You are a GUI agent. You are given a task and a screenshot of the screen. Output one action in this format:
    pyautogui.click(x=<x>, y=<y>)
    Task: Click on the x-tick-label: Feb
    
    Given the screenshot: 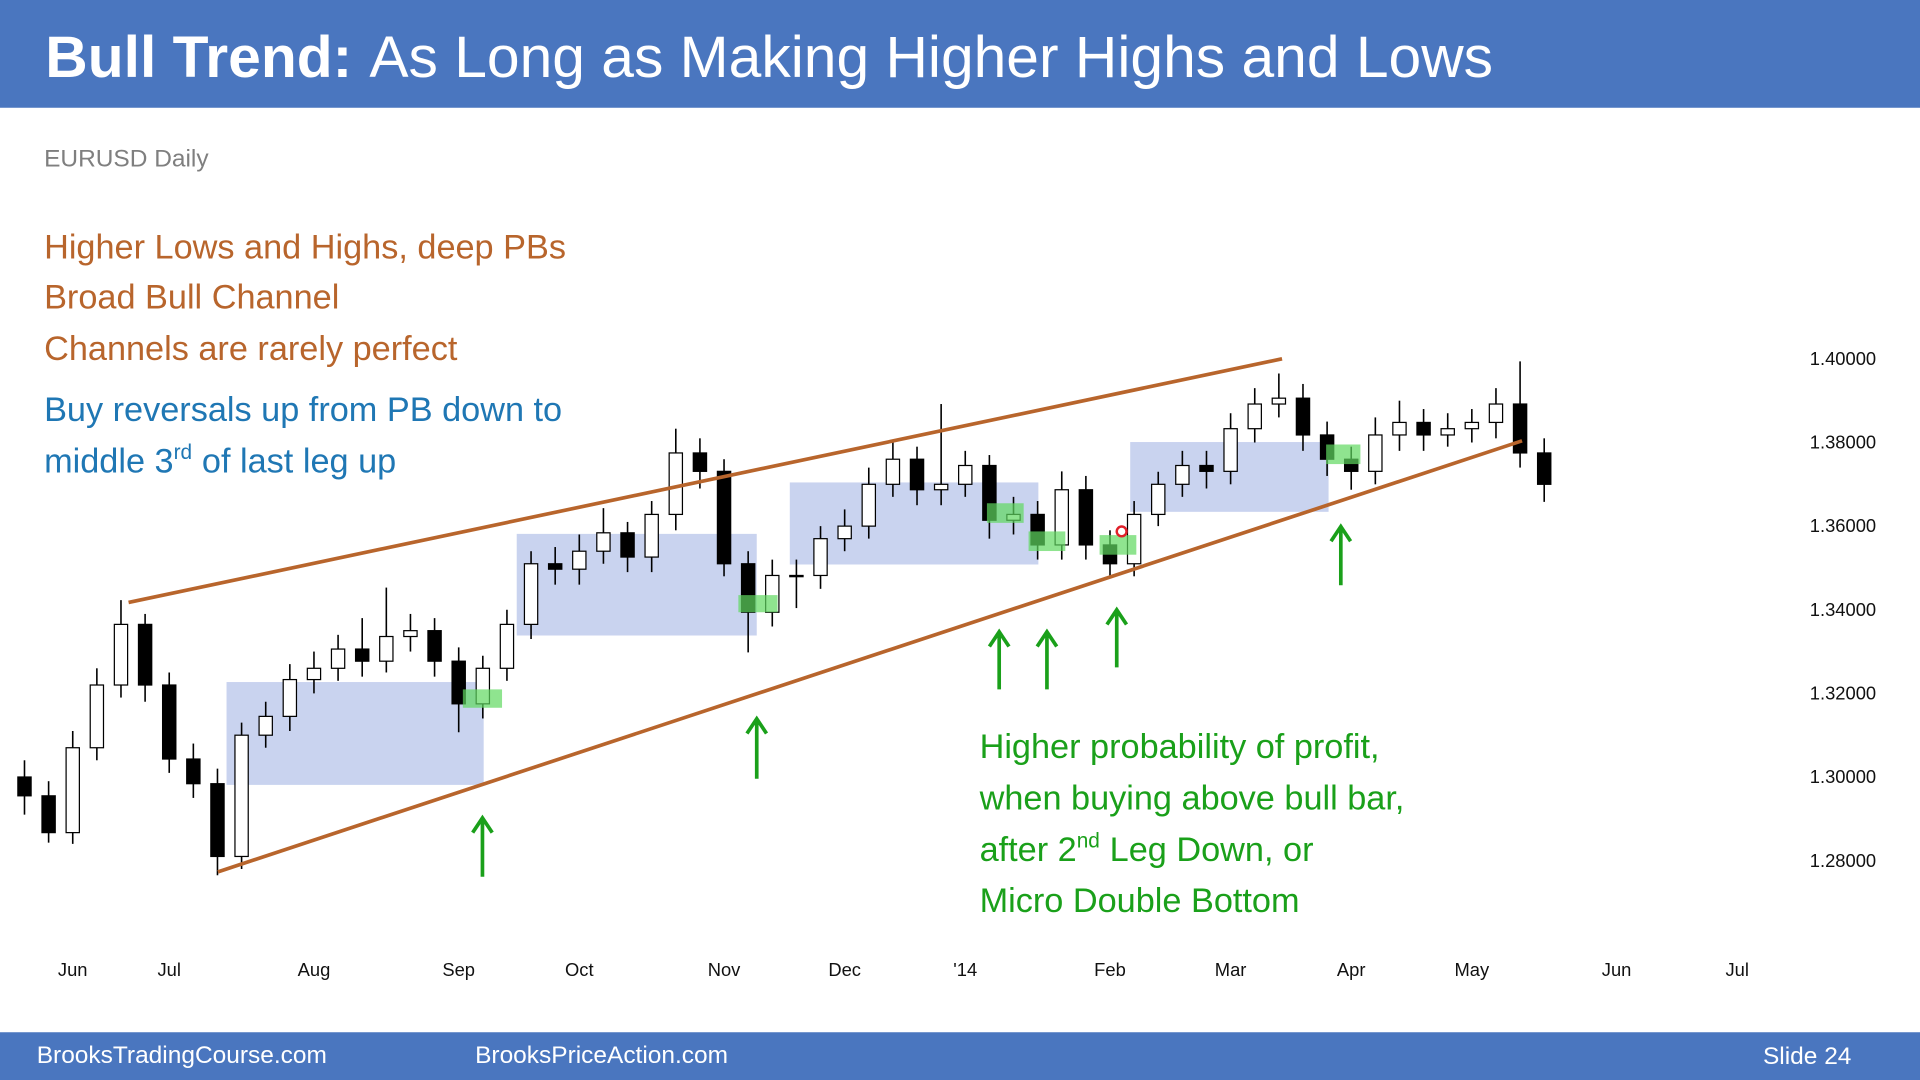 What is the action you would take?
    pyautogui.click(x=1110, y=969)
    